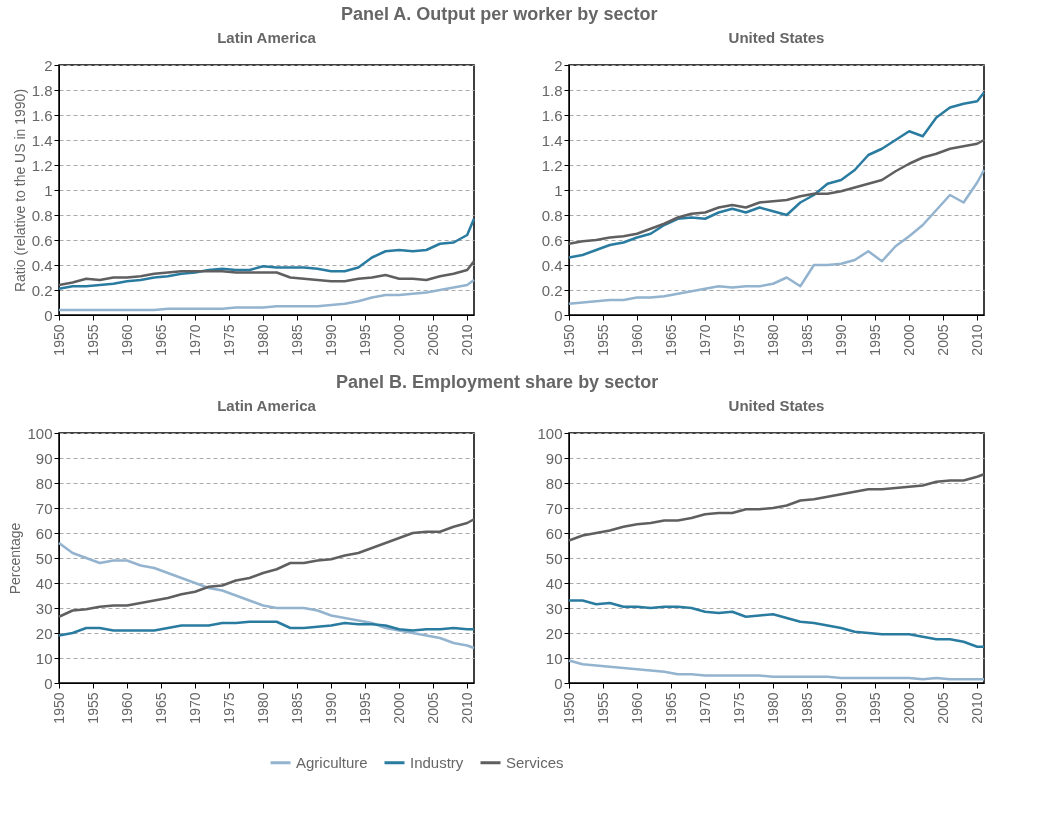 The image size is (1054, 819). Describe the element at coordinates (15, 558) in the screenshot. I see `y-axis-title: Percentage` at that location.